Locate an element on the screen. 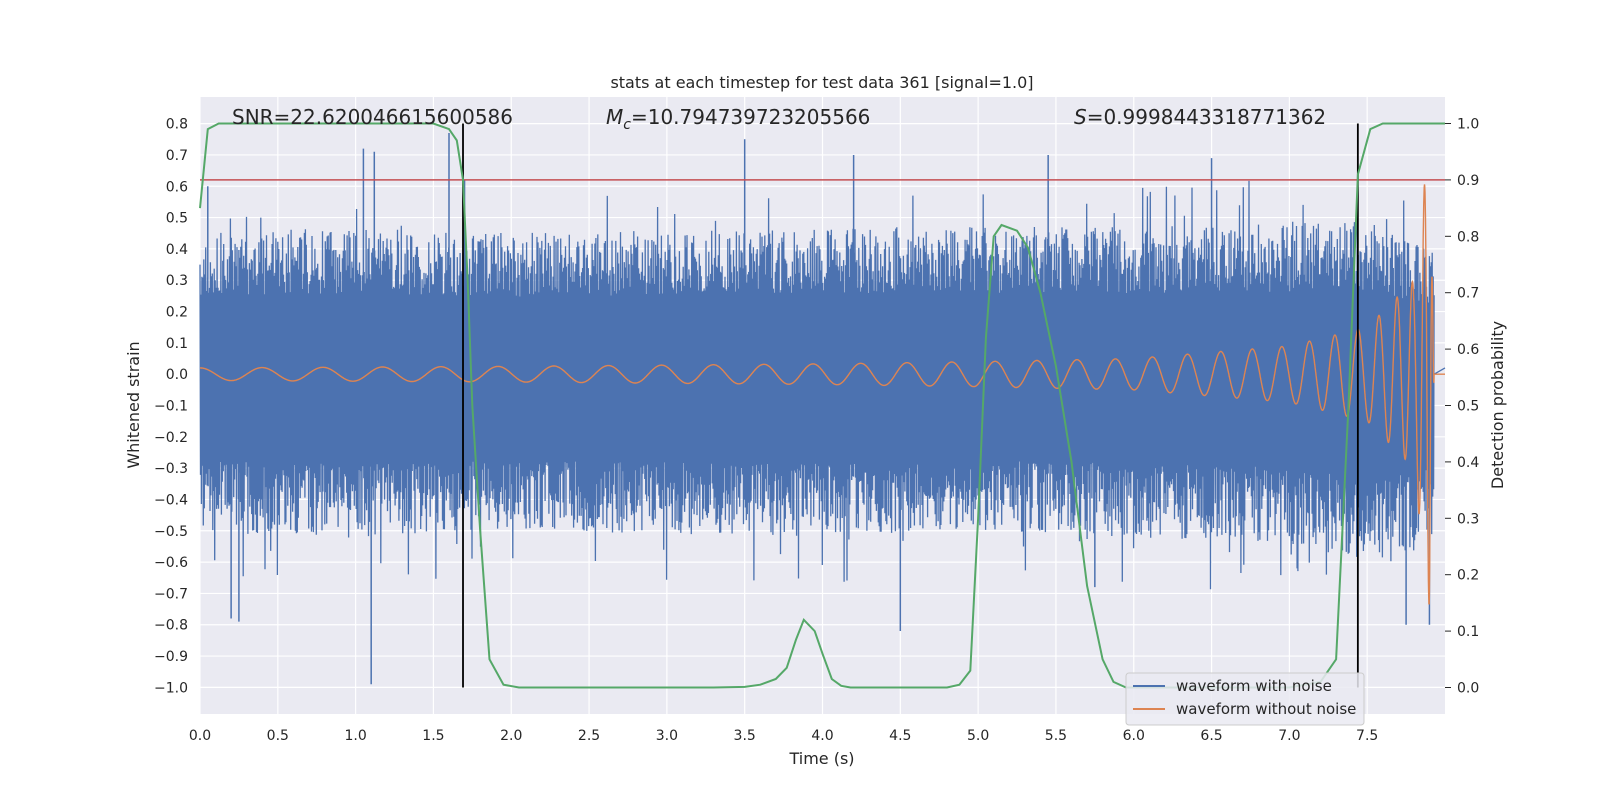 This screenshot has width=1600, height=804. x-tick-label: 6.0 is located at coordinates (1134, 736).